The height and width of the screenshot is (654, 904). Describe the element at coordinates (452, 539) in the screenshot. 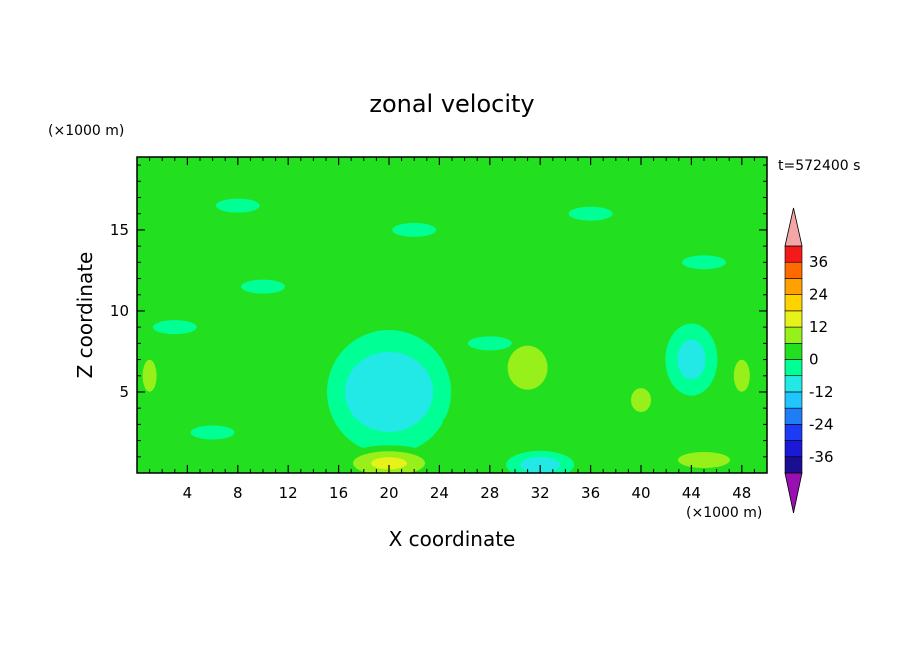

I see `x-axis-label: X coordinate` at that location.